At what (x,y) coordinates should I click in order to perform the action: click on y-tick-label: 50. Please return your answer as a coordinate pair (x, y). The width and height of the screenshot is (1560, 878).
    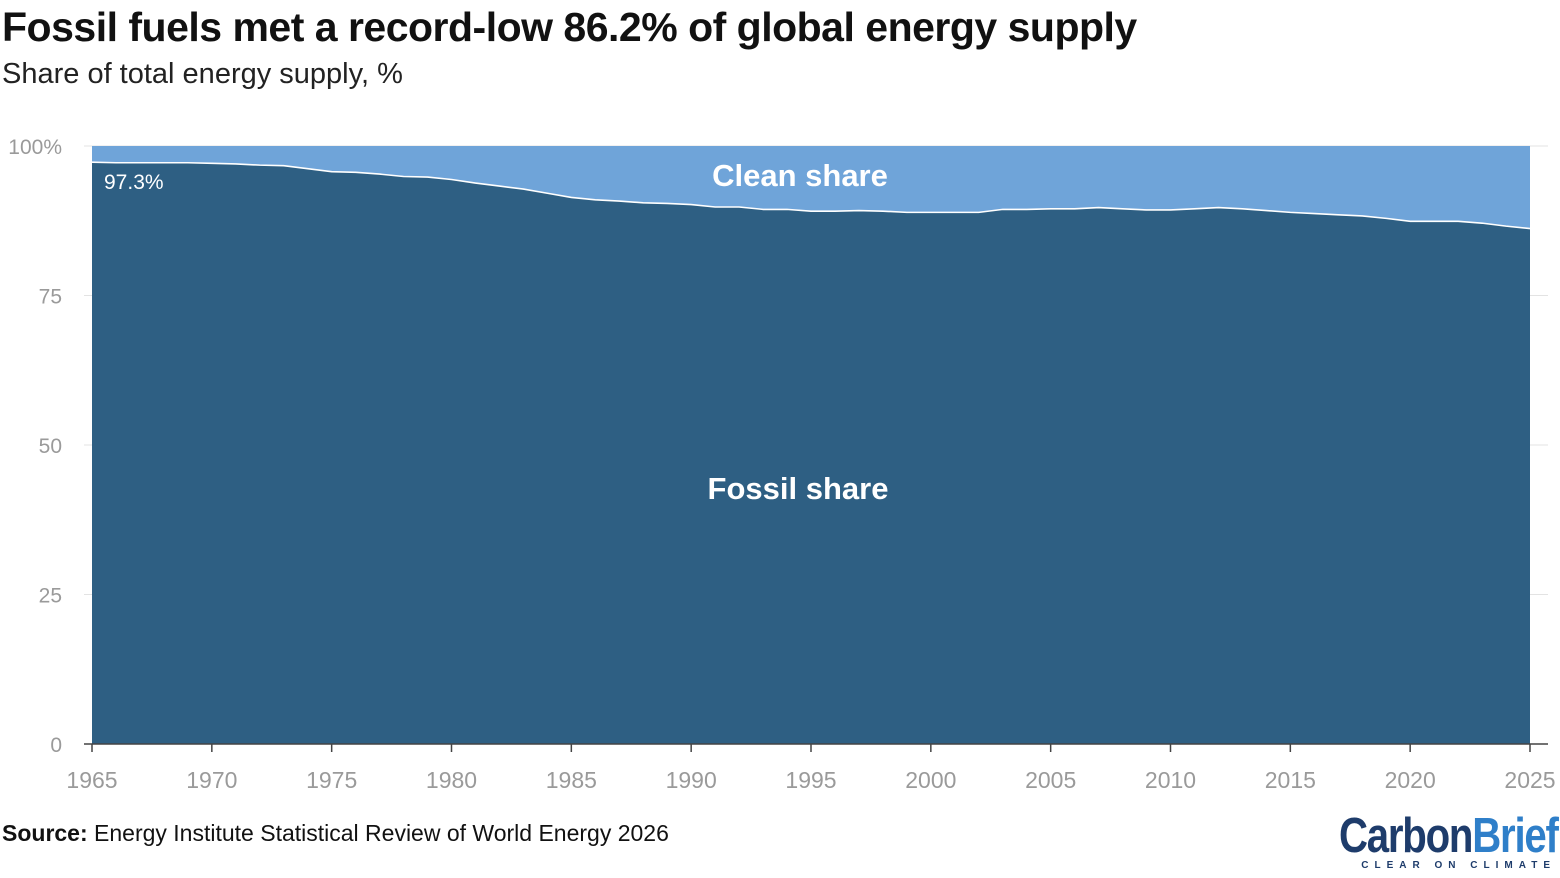
    Looking at the image, I should click on (50, 446).